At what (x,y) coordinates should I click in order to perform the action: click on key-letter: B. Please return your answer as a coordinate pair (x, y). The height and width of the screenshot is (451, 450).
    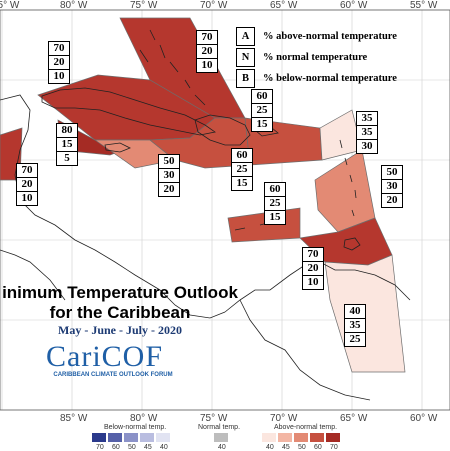
    Looking at the image, I should click on (245, 78).